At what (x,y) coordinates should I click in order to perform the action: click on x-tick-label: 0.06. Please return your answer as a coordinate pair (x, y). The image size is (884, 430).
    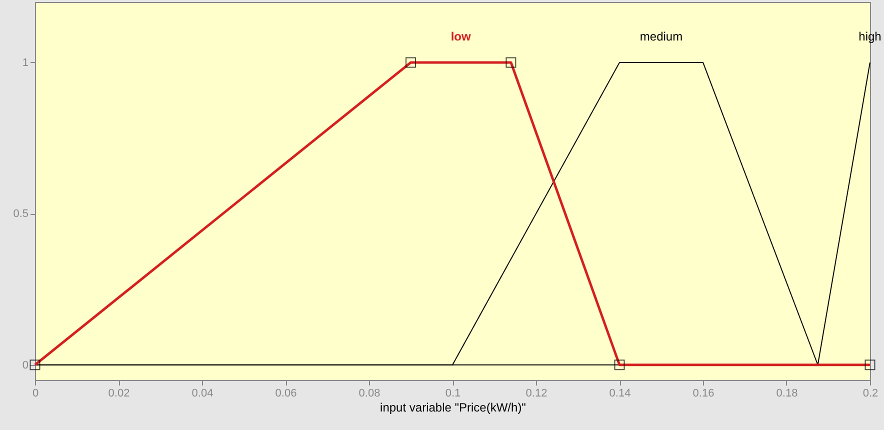
    Looking at the image, I should click on (286, 394).